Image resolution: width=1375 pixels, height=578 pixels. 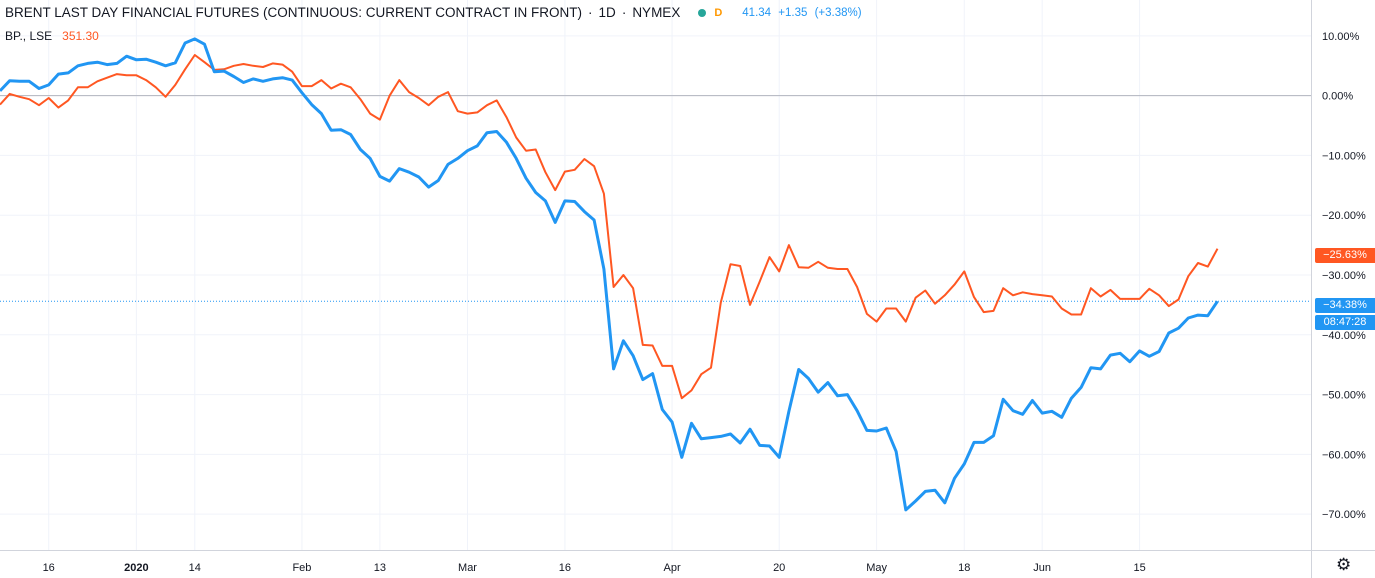 I want to click on y-tick-label: −10.00%, so click(x=1344, y=156).